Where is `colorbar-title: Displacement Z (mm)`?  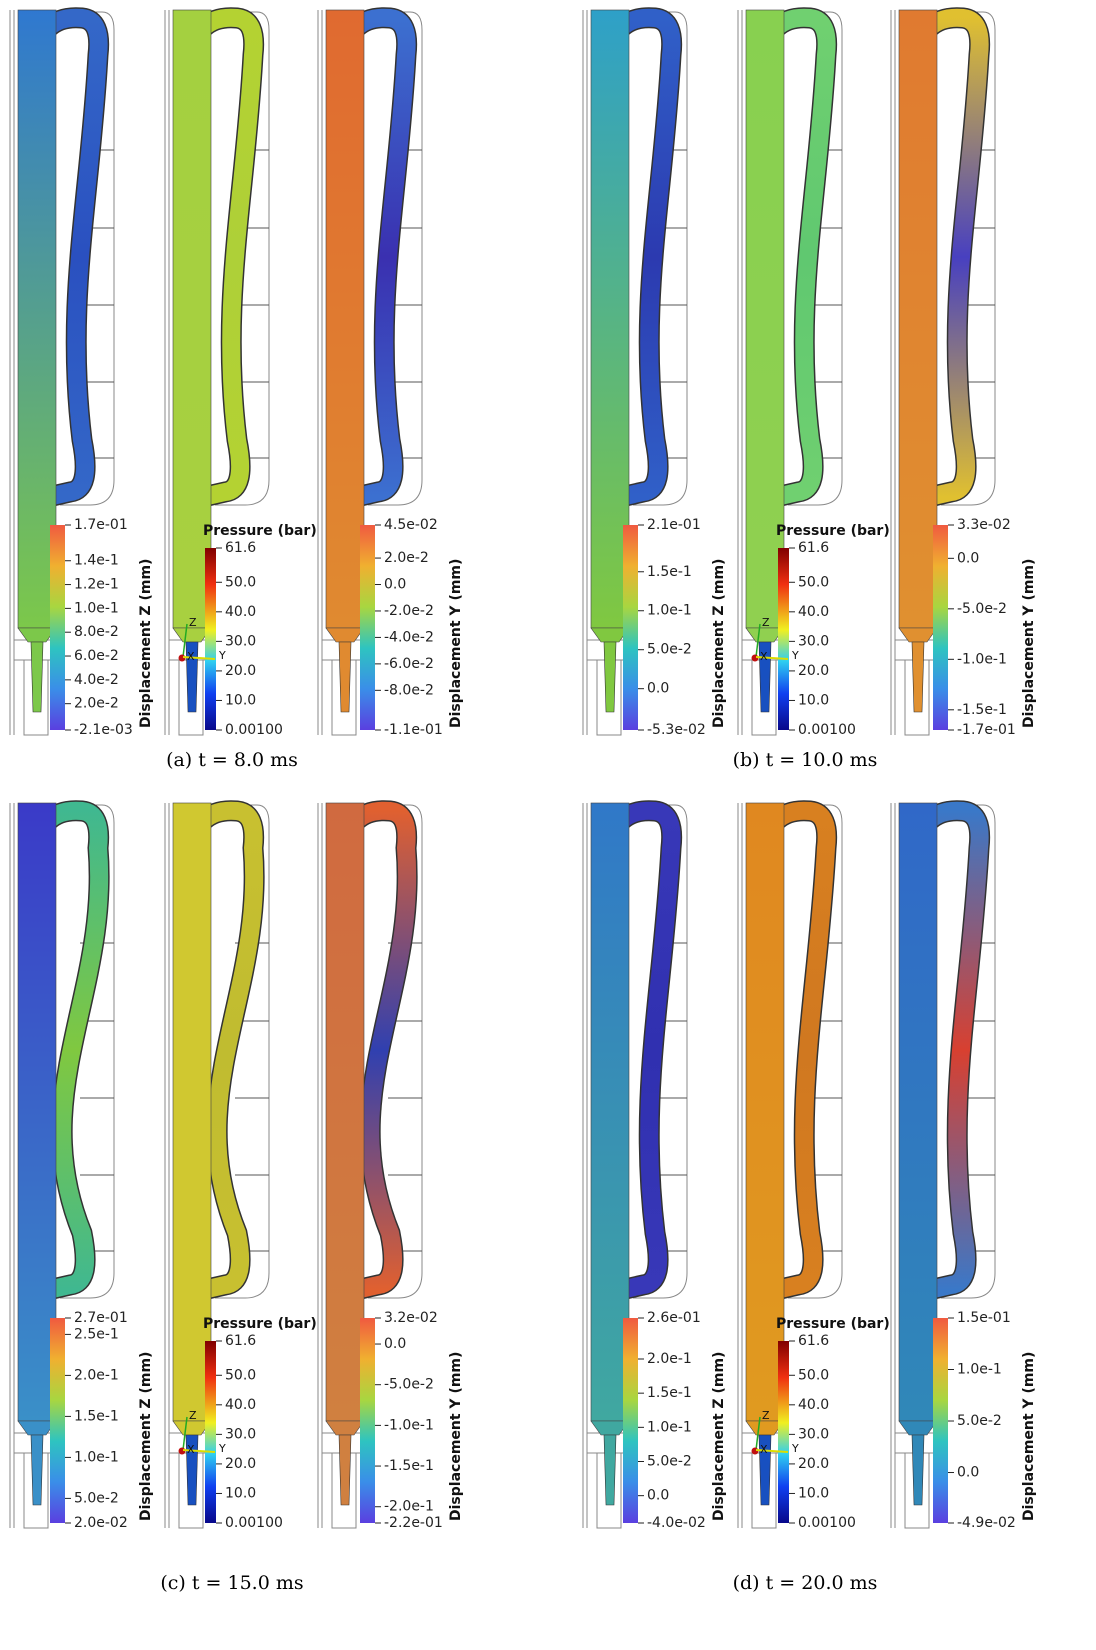
colorbar-title: Displacement Z (mm) is located at coordinates (719, 643).